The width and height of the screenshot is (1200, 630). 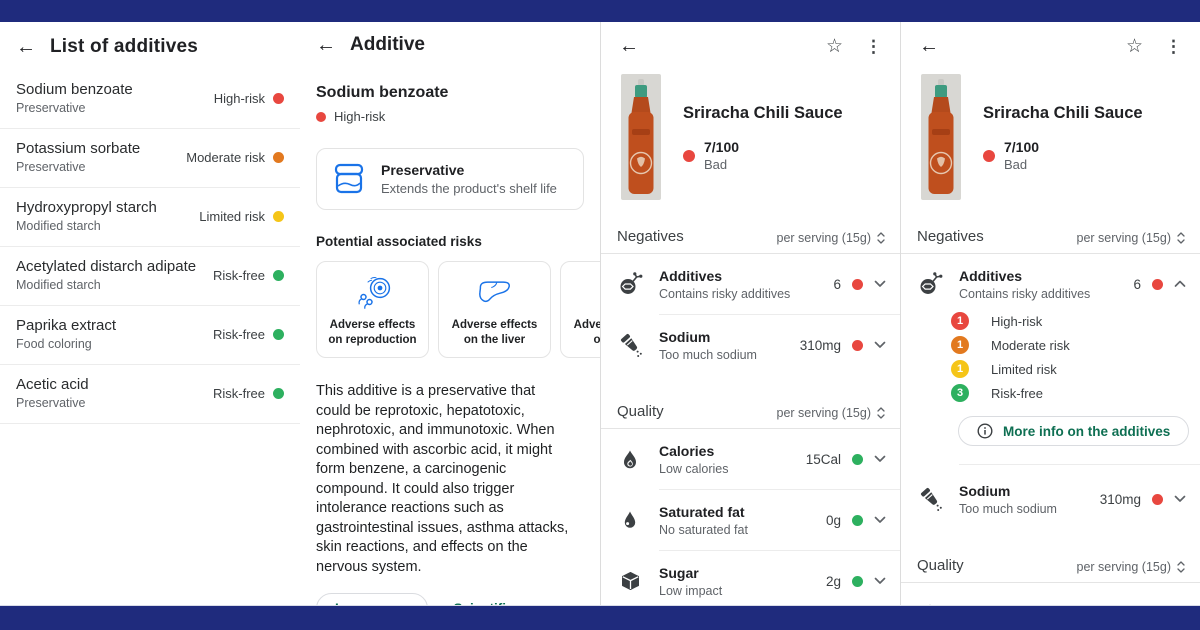 What do you see at coordinates (106, 266) in the screenshot?
I see `additive-name: Acetylated distarch adipate` at bounding box center [106, 266].